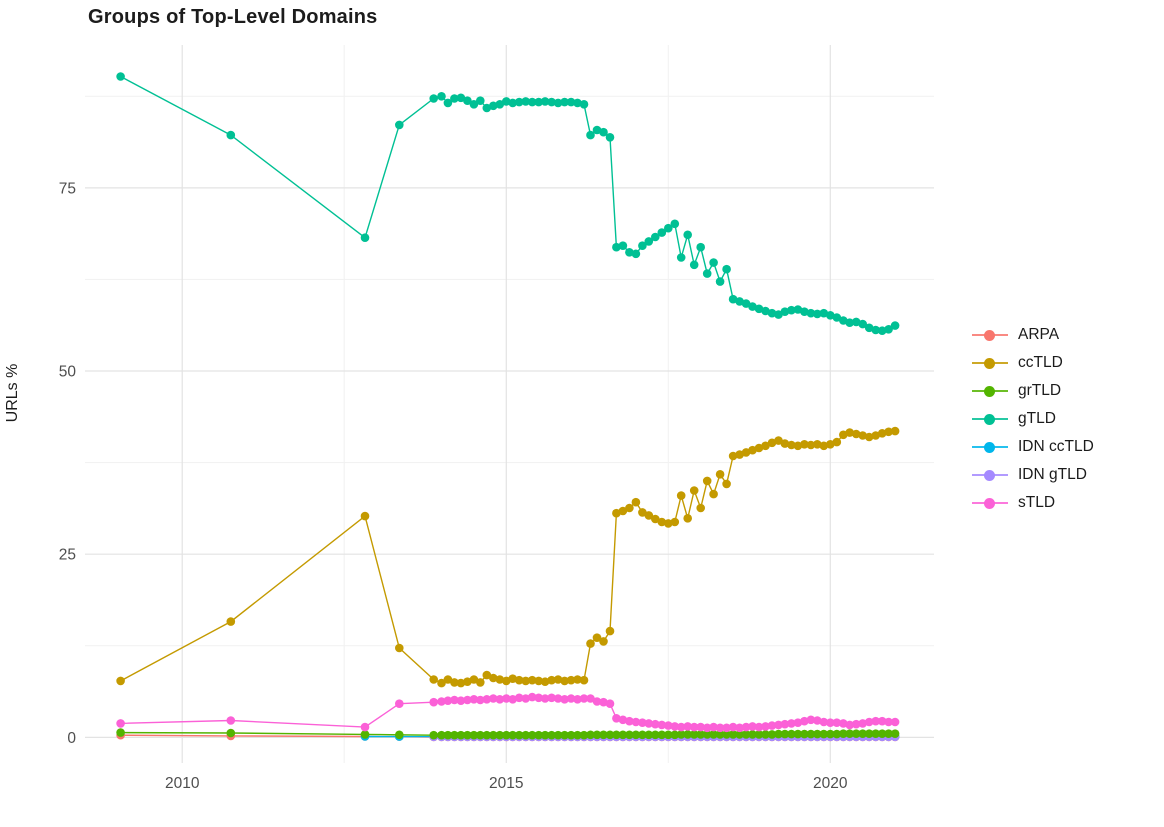 This screenshot has height=827, width=1164. I want to click on x-tick-labels: 2010 2015 2020, so click(506, 783).